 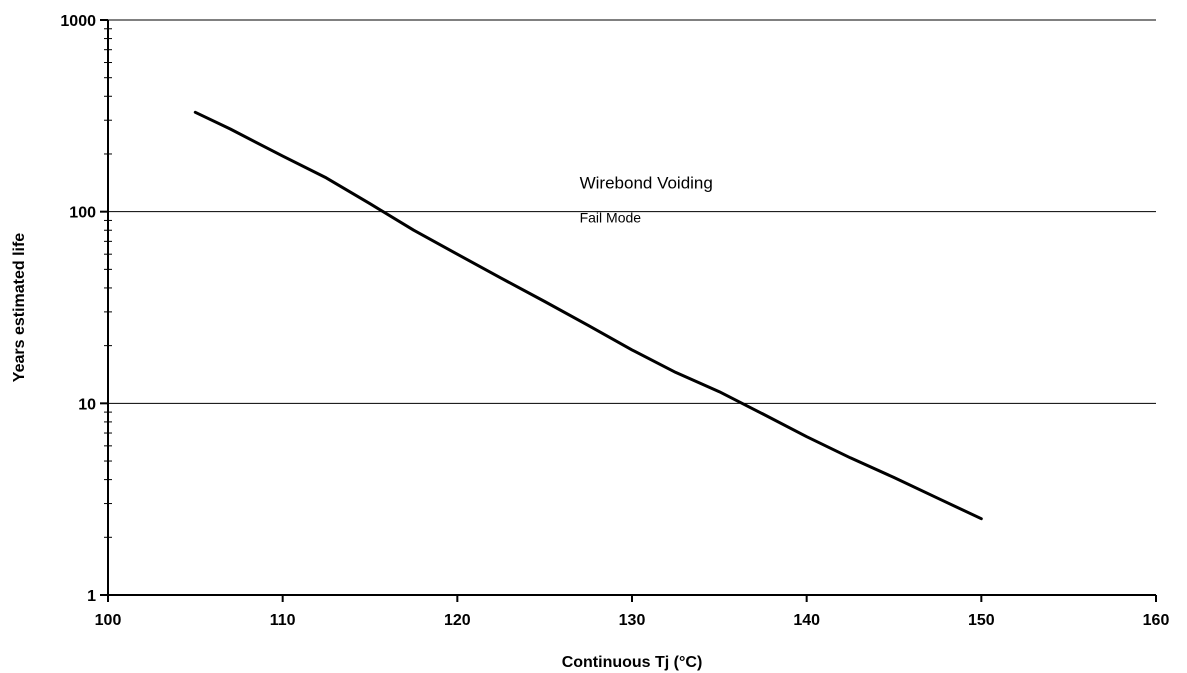 I want to click on y-tick-label-10: 10, so click(x=87, y=404).